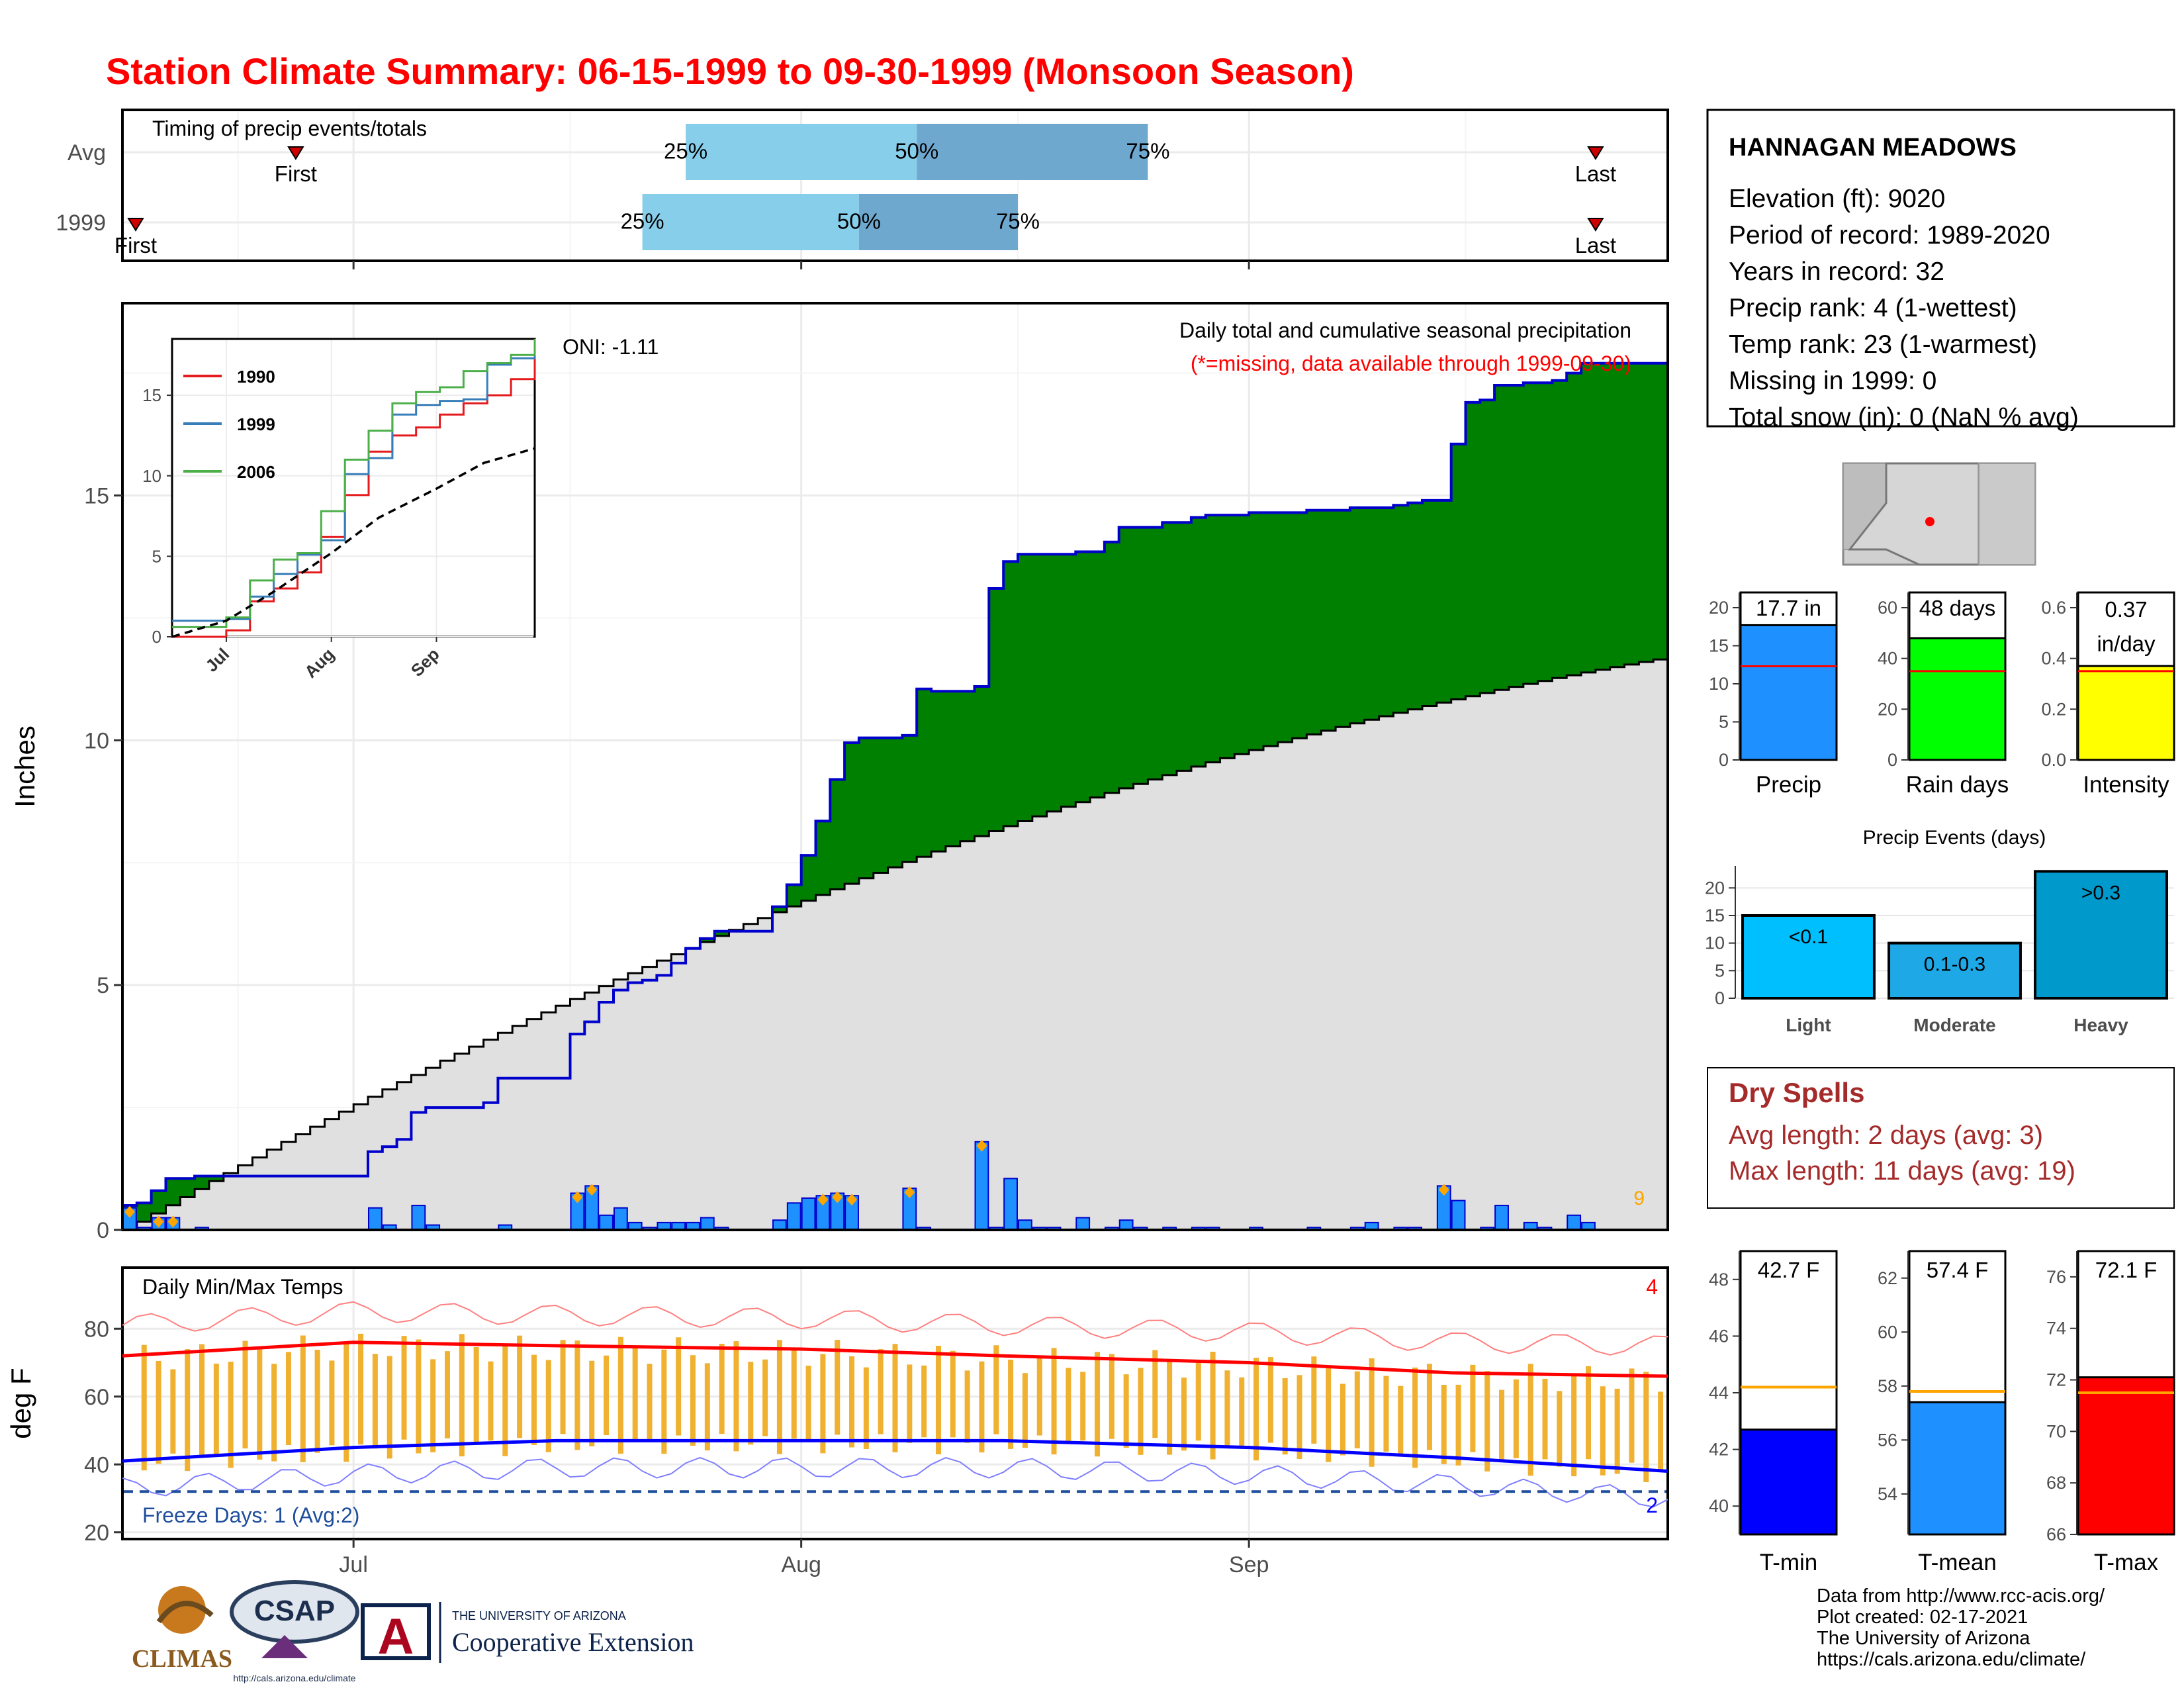 The image size is (2184, 1688). What do you see at coordinates (1789, 1562) in the screenshot?
I see `temp-bar-label: T-min` at bounding box center [1789, 1562].